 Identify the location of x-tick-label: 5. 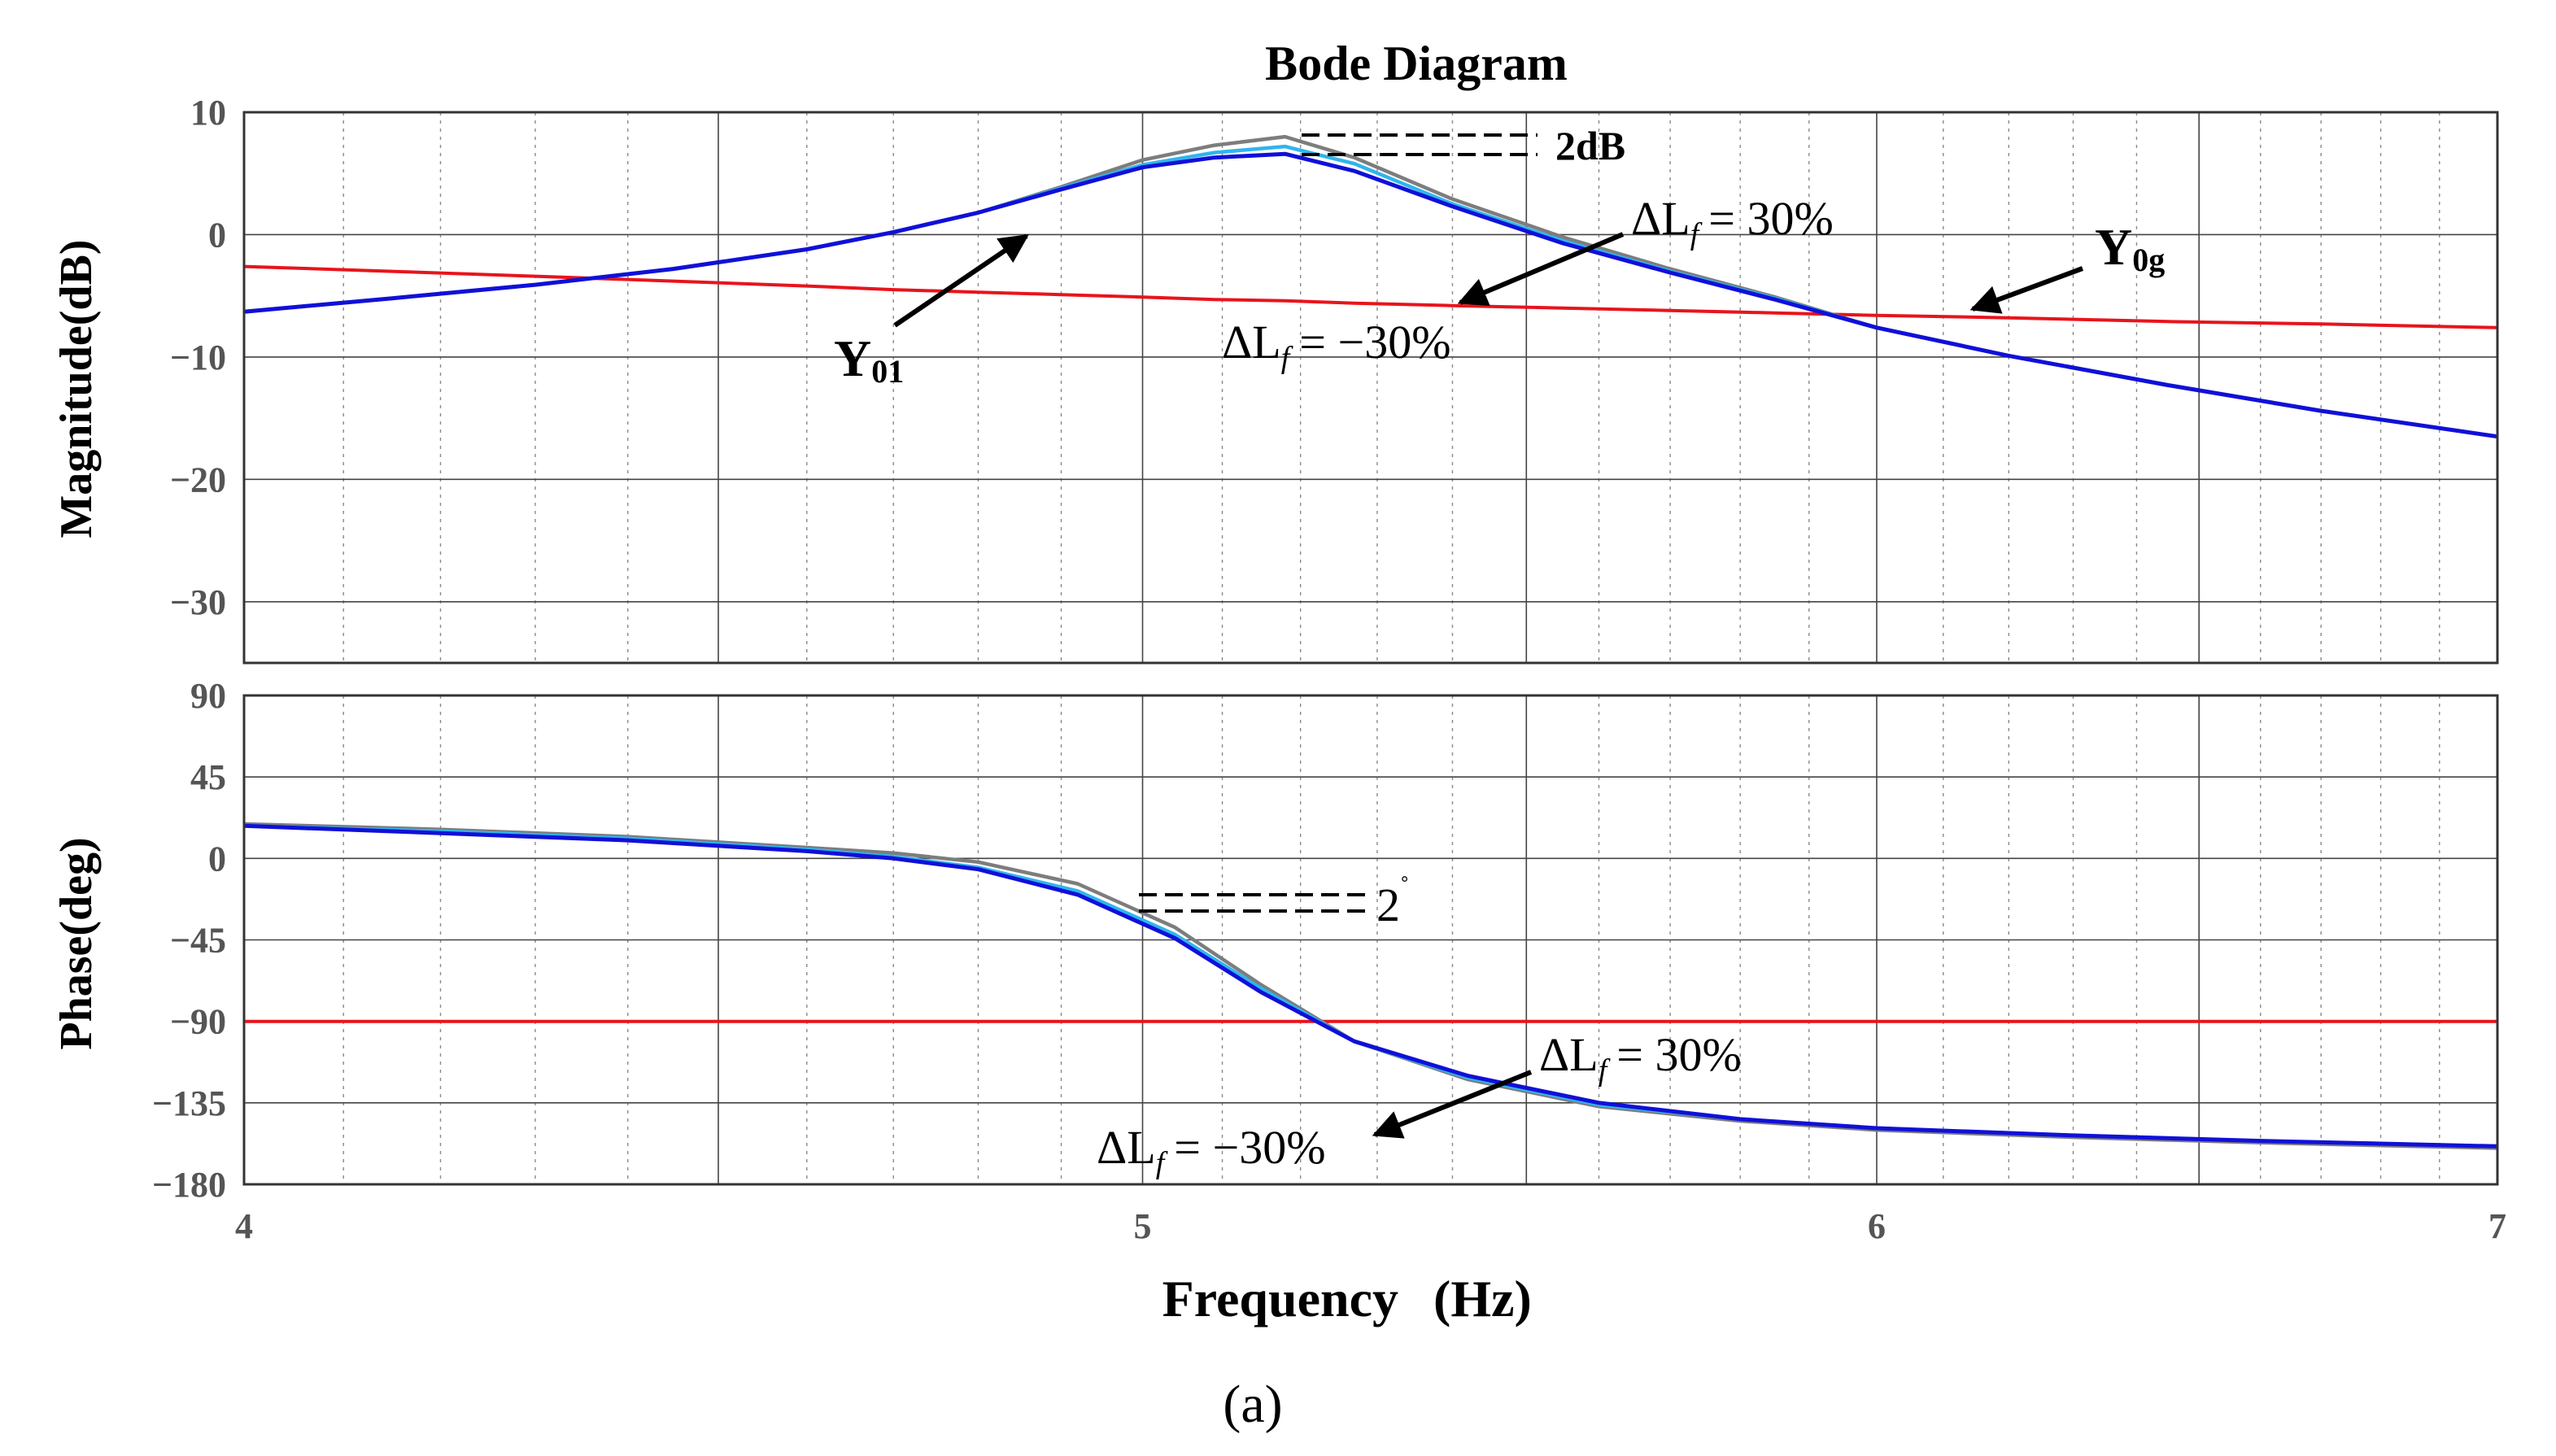
(1143, 1226).